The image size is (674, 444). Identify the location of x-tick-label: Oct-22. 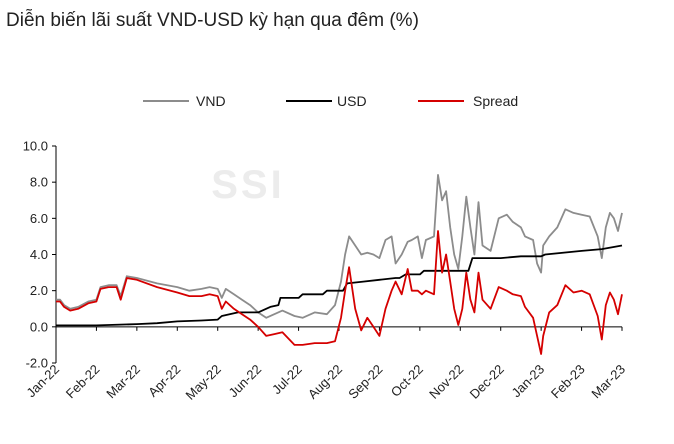
(407, 381).